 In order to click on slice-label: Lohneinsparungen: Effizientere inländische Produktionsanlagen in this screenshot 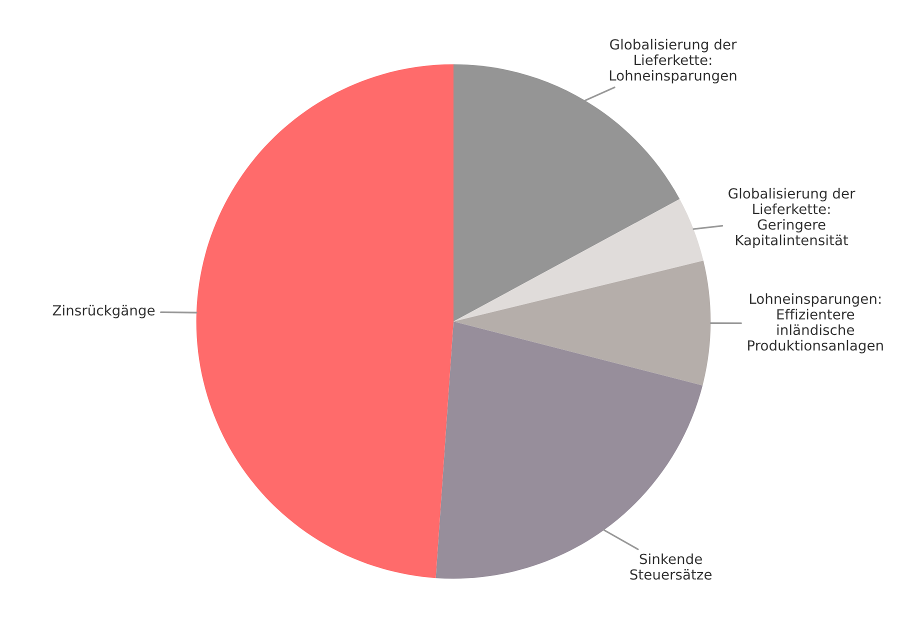, I will do `click(815, 323)`.